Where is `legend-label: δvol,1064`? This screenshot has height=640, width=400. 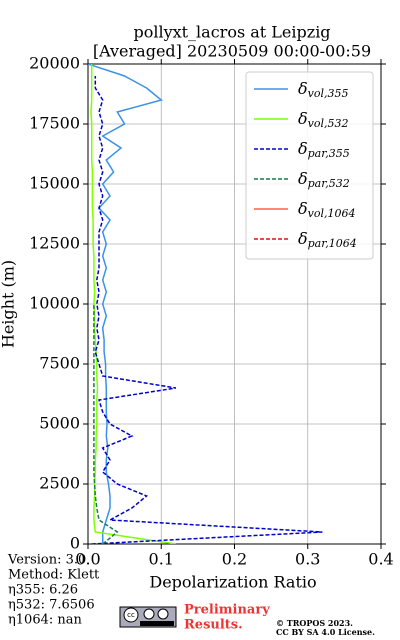
legend-label: δvol,1064 is located at coordinates (327, 210).